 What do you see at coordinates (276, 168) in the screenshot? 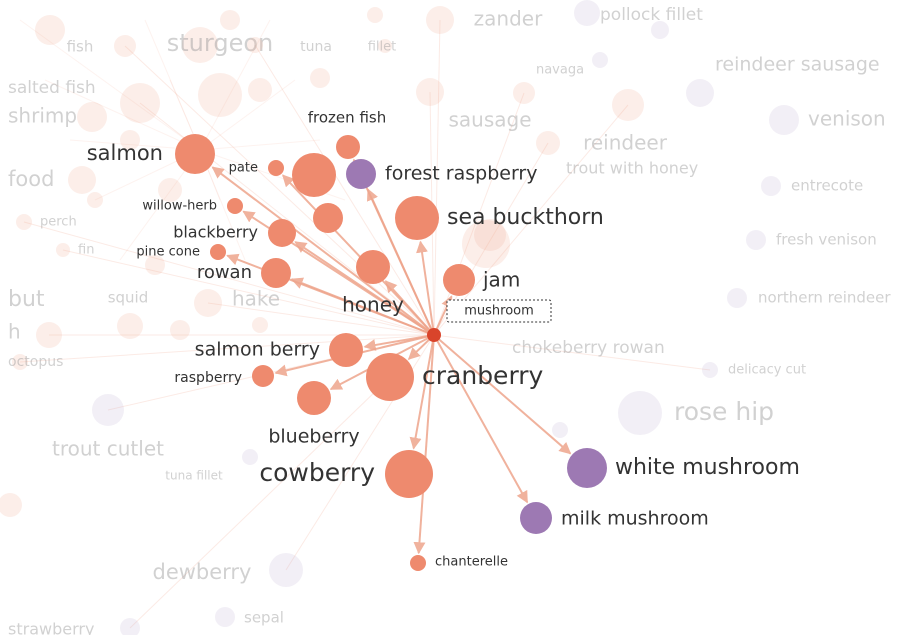
I see `node-pate` at bounding box center [276, 168].